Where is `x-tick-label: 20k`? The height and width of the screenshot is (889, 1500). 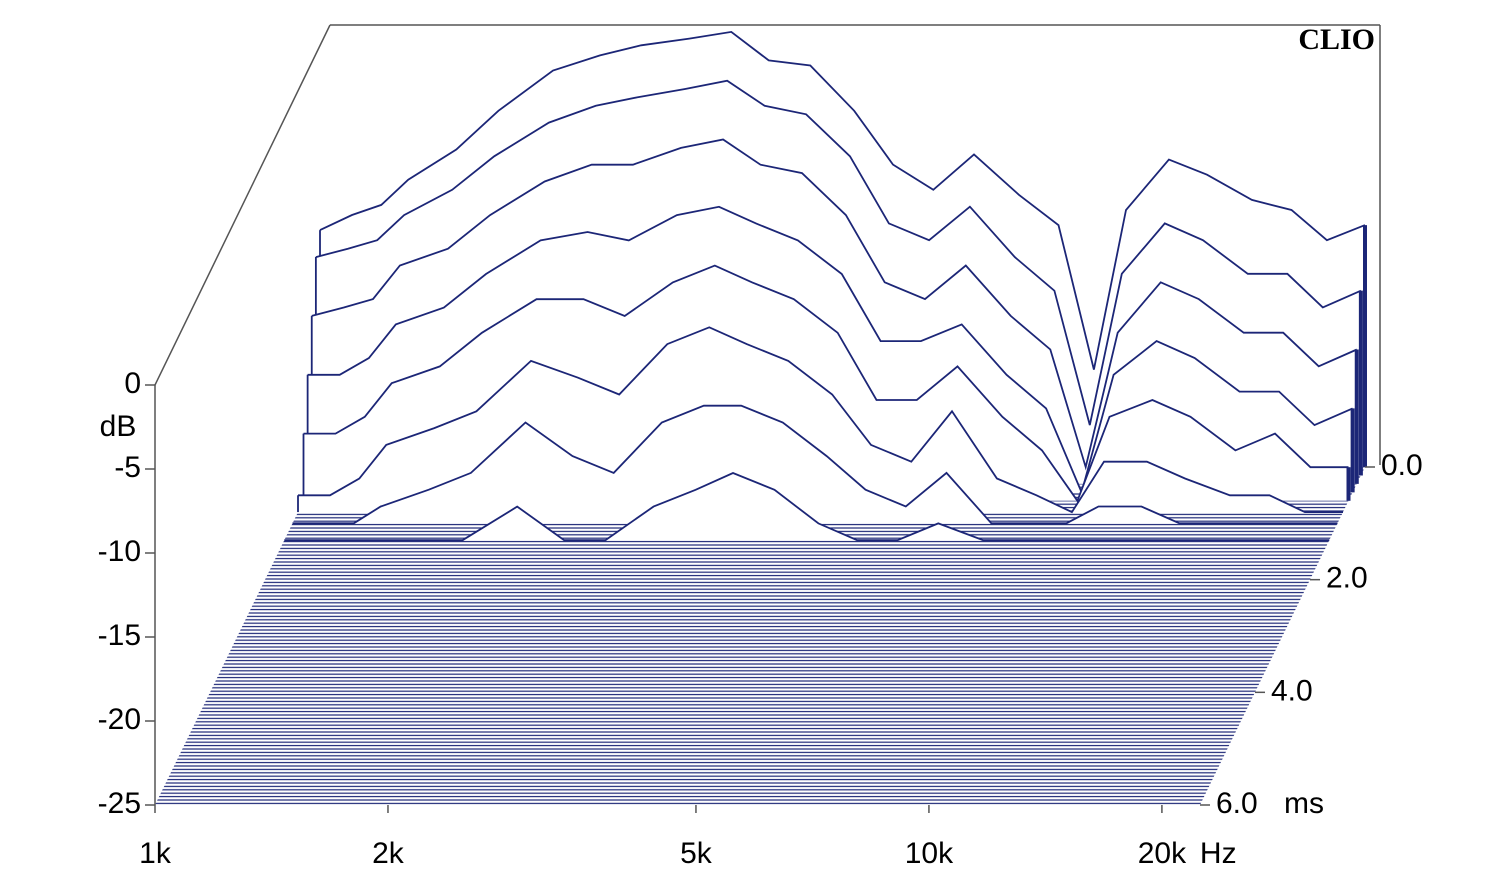
x-tick-label: 20k is located at coordinates (1162, 853).